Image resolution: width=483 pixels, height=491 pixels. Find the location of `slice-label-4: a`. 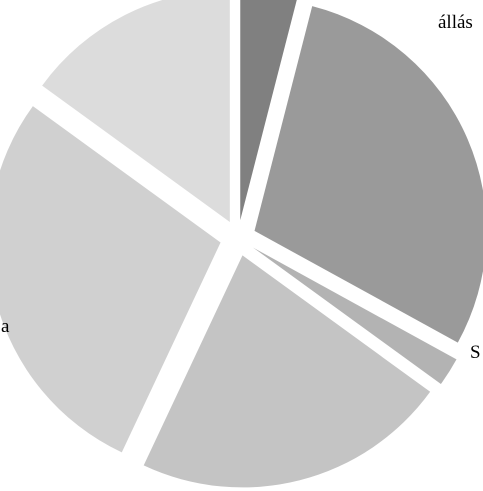

slice-label-4: a is located at coordinates (5, 326).